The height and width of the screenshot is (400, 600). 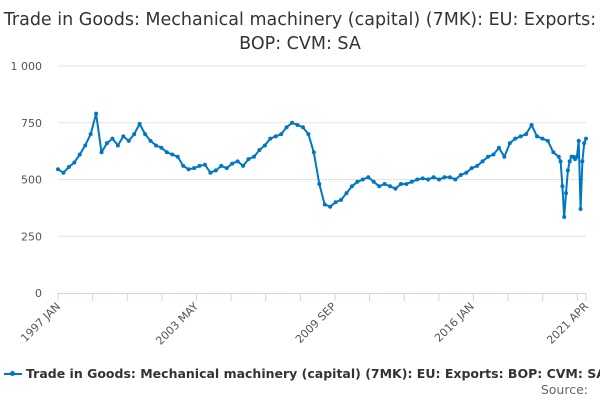 I want to click on x-tick-label: 2003 MAY, so click(x=177, y=324).